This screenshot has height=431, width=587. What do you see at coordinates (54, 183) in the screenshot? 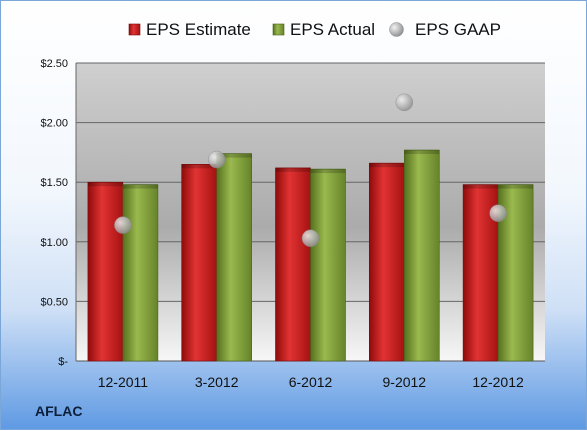
I see `y-tick-label: $1.50` at bounding box center [54, 183].